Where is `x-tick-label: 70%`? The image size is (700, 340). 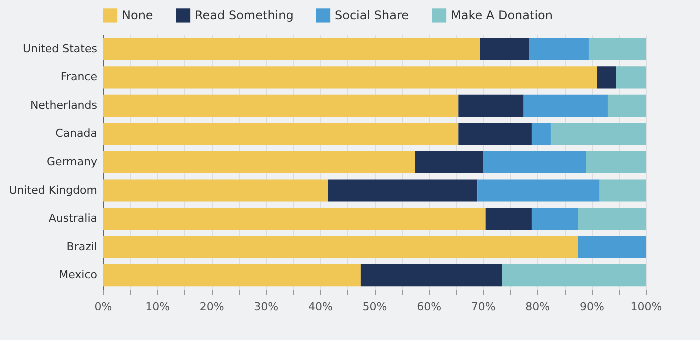 x-tick-label: 70% is located at coordinates (483, 307).